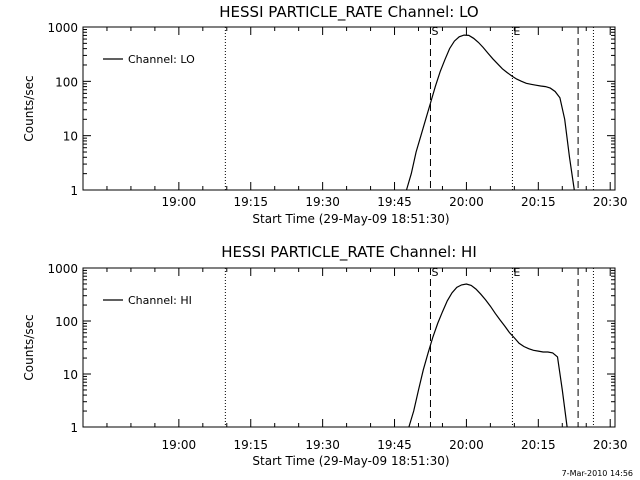  Describe the element at coordinates (161, 59) in the screenshot. I see `legend-label: Channel: LO` at that location.